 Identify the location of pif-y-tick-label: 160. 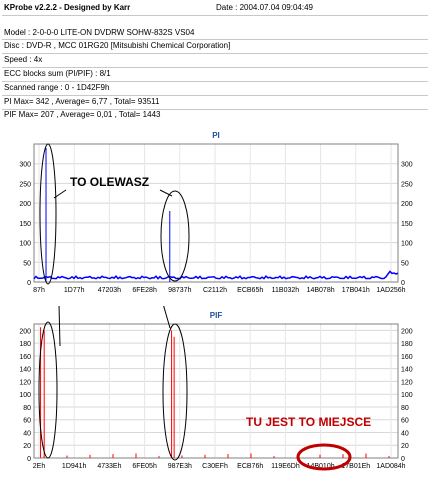
(25, 357).